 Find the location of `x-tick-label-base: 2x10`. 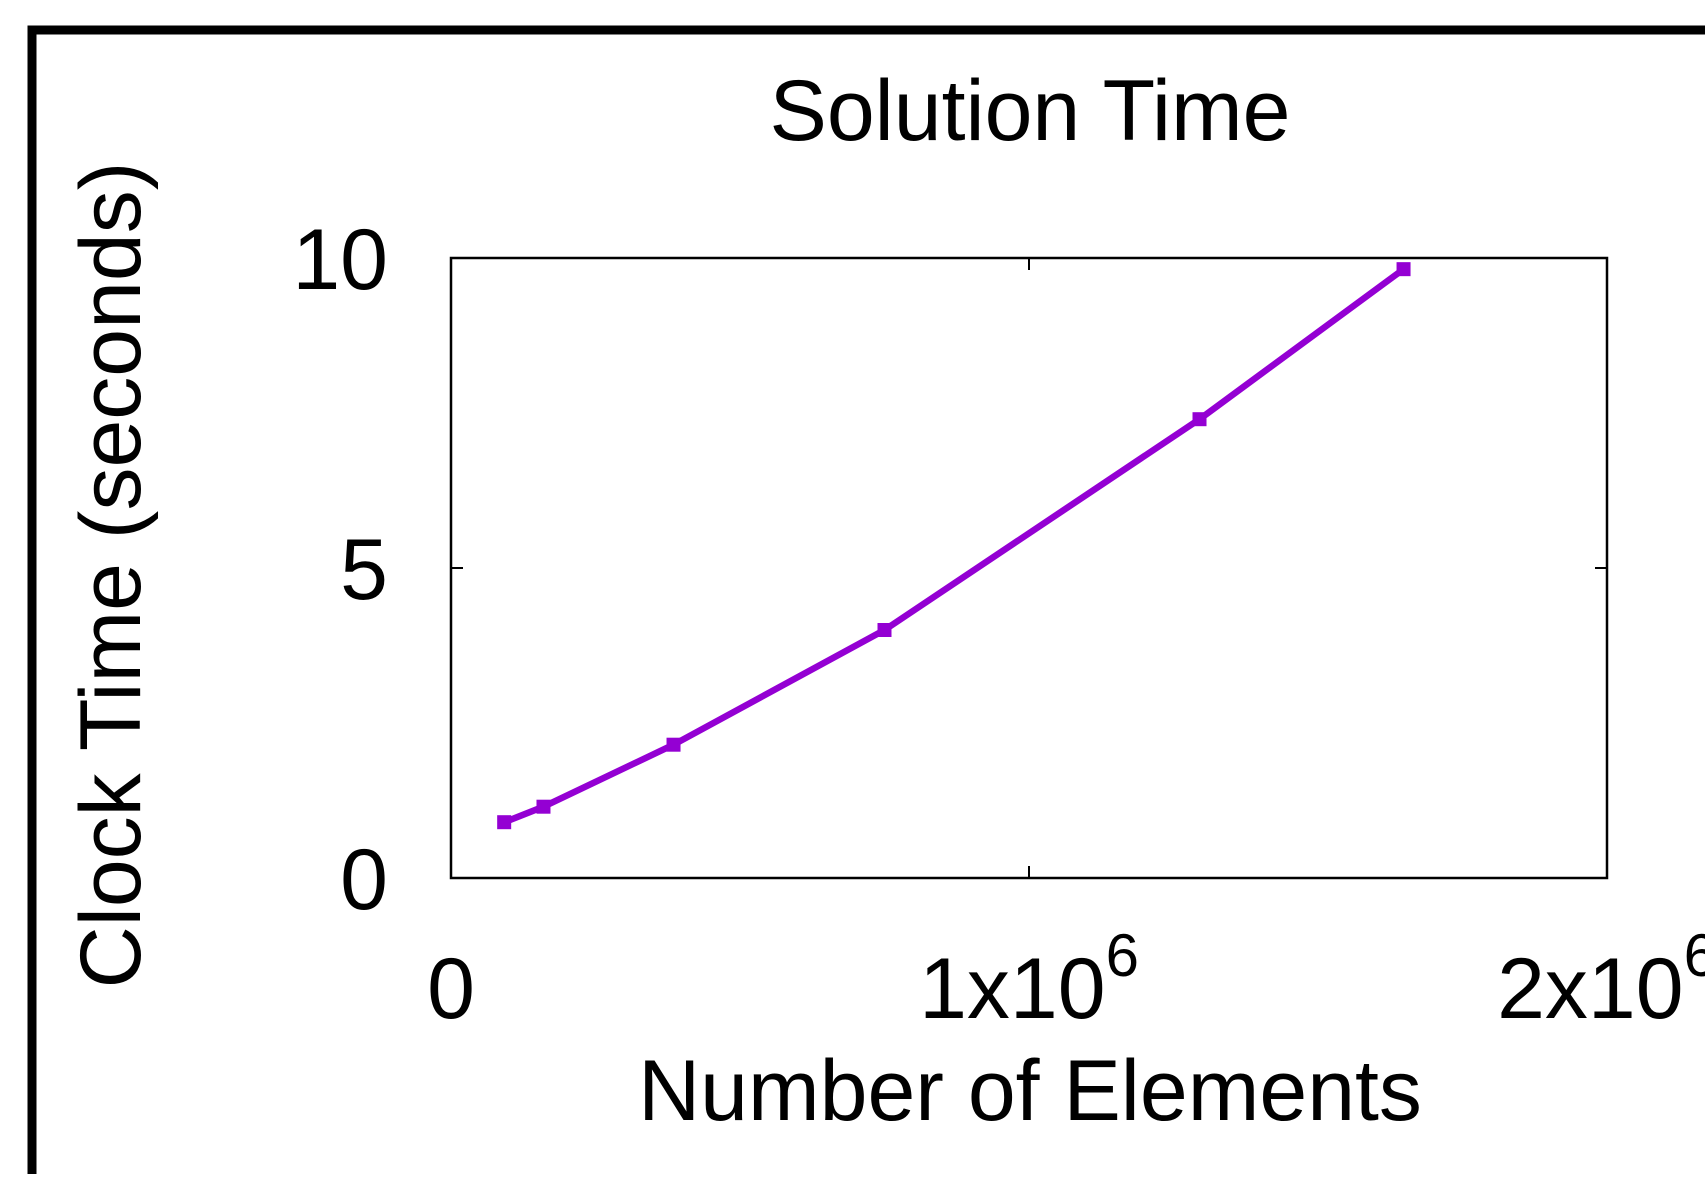

x-tick-label-base: 2x10 is located at coordinates (1590, 989).